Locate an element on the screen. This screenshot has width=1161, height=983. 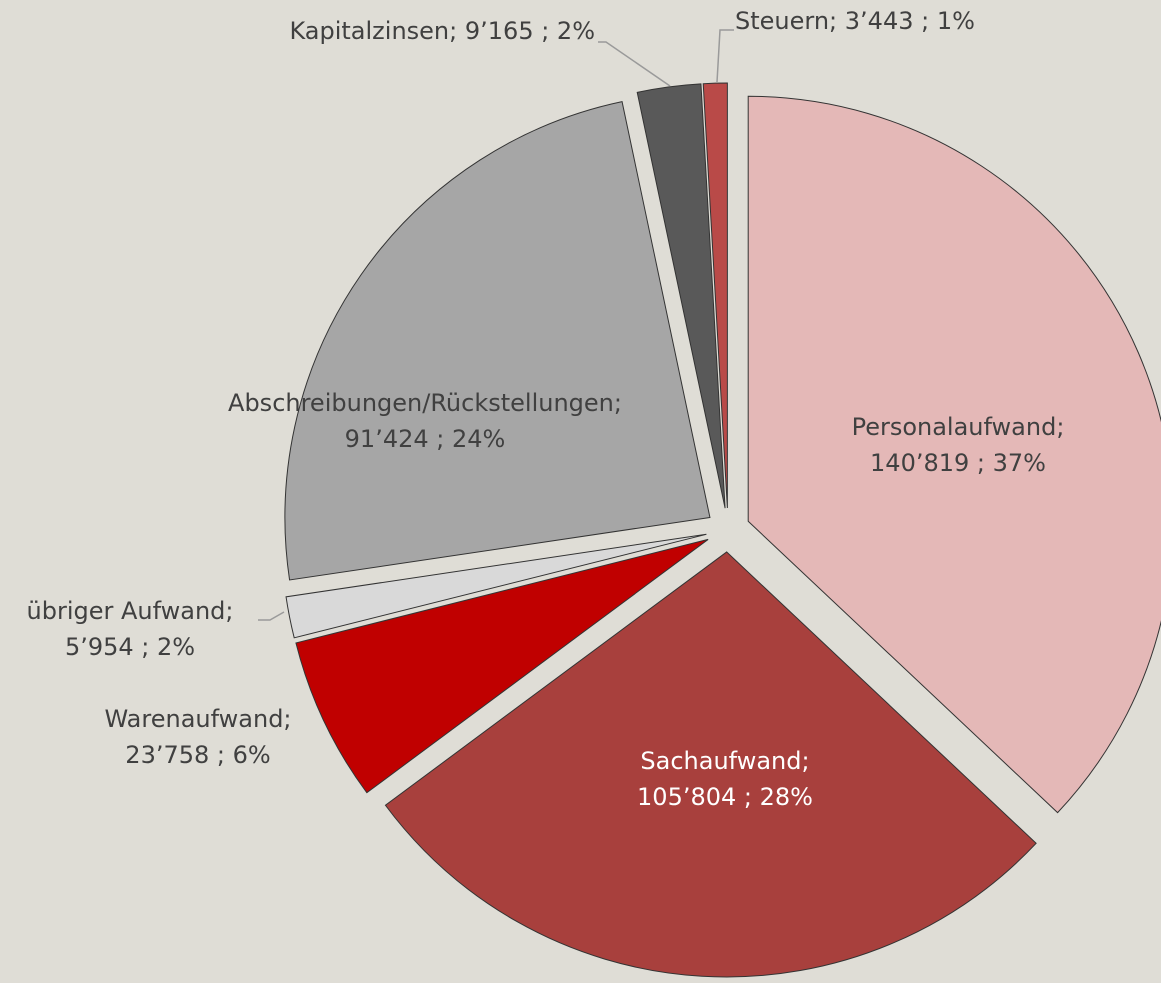
value-label: 3’443 ; 1% is located at coordinates (910, 21).